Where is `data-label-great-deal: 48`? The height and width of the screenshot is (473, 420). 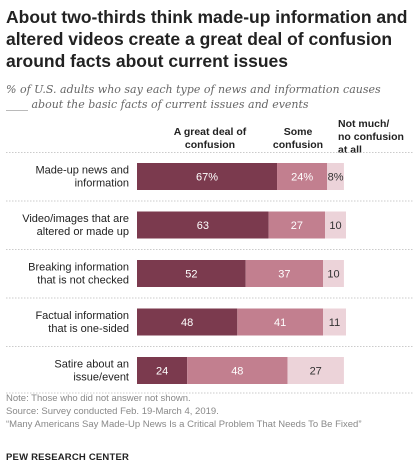
data-label-great-deal: 48 is located at coordinates (187, 323).